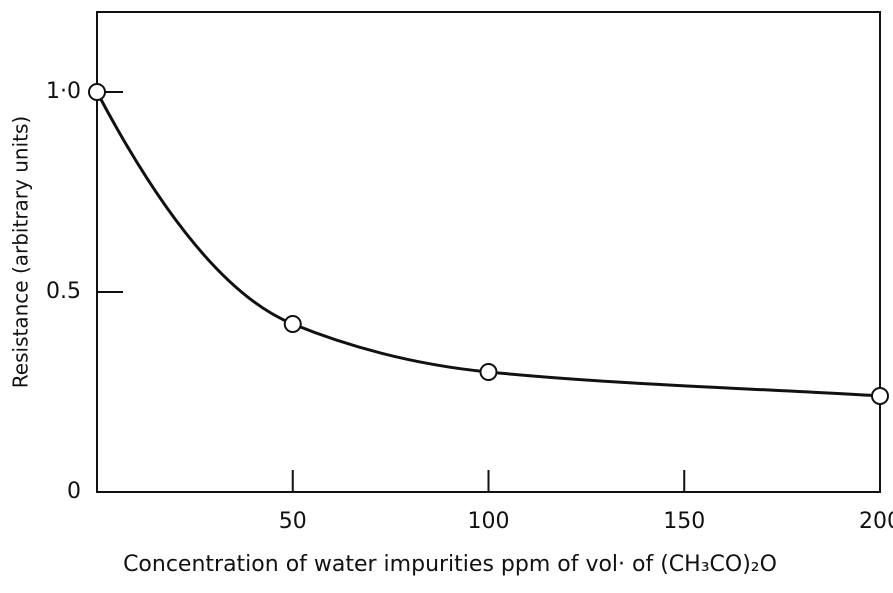 This screenshot has height=593, width=893. What do you see at coordinates (21, 252) in the screenshot?
I see `y-axis-label: Resistance (arbitrary units)` at bounding box center [21, 252].